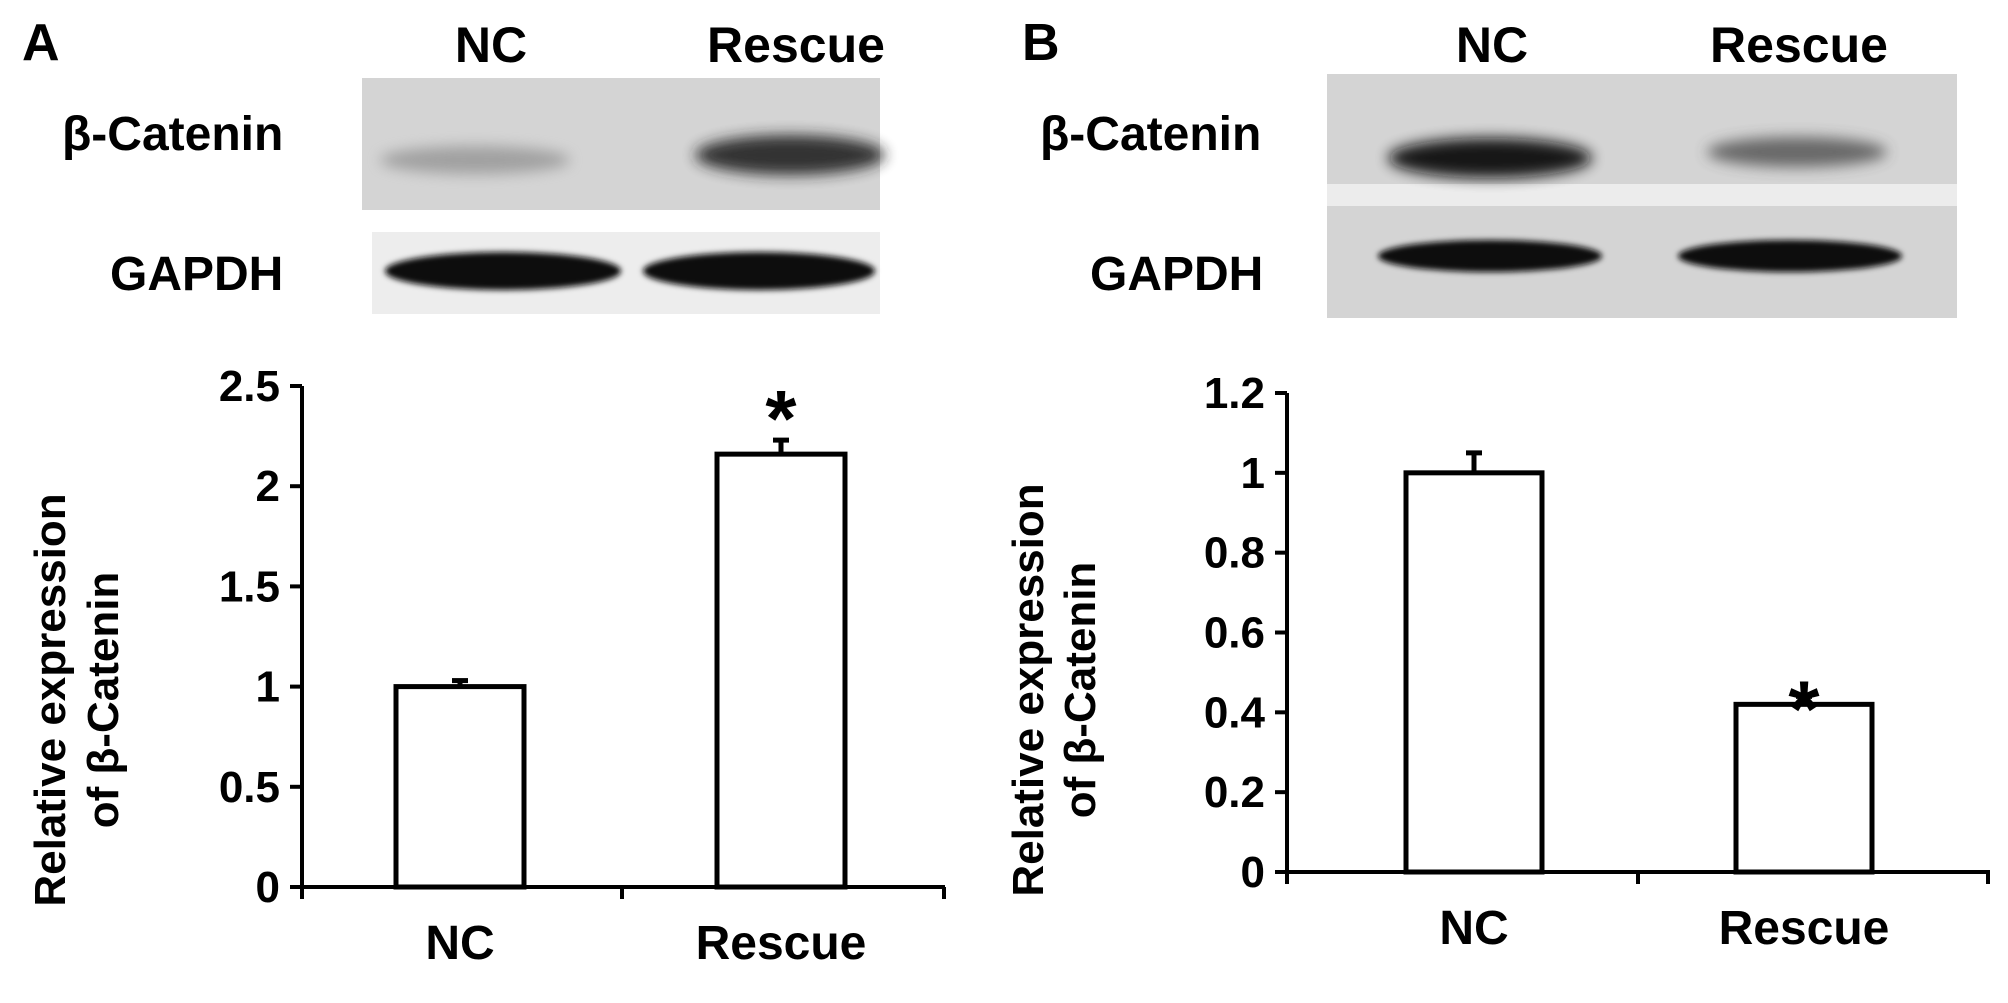 Image resolution: width=2008 pixels, height=1003 pixels. Describe the element at coordinates (503, 271) in the screenshot. I see `panel-a-band-gapdh-nc` at that location.